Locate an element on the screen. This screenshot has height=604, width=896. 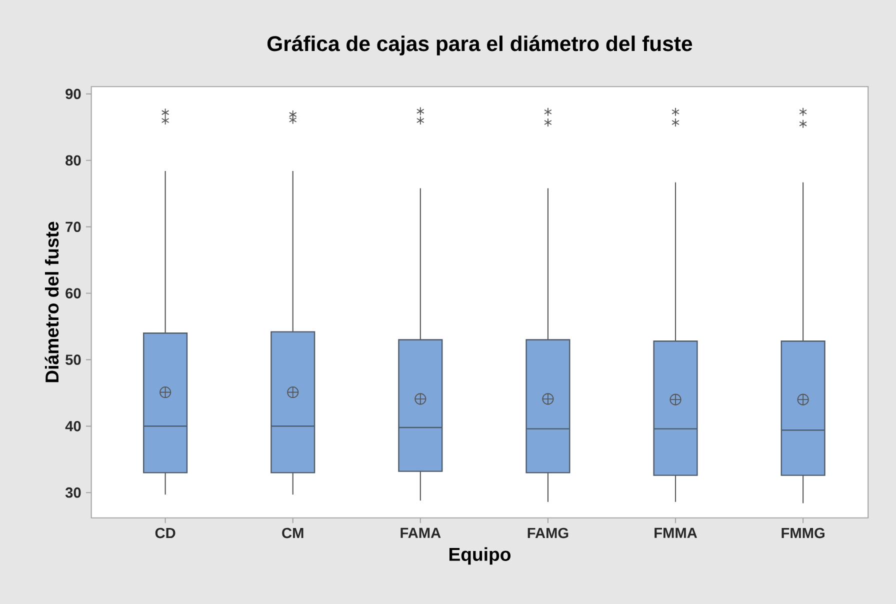
x-tick-label: CM is located at coordinates (293, 533).